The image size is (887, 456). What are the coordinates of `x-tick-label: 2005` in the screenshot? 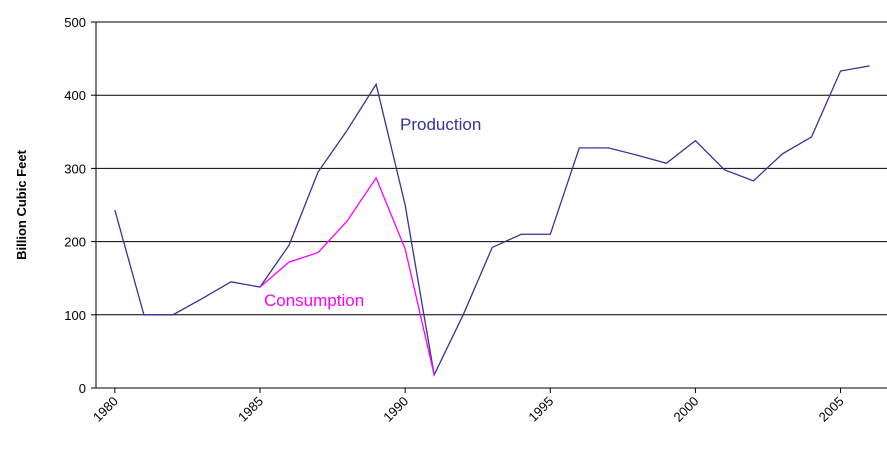 It's located at (831, 409).